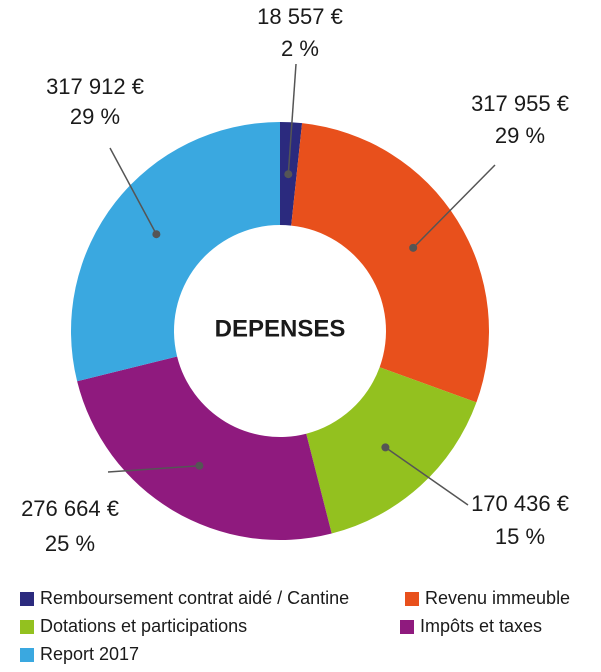 This screenshot has width=601, height=672. What do you see at coordinates (194, 598) in the screenshot?
I see `legend-label: Remboursement contrat aidé / Cantine` at bounding box center [194, 598].